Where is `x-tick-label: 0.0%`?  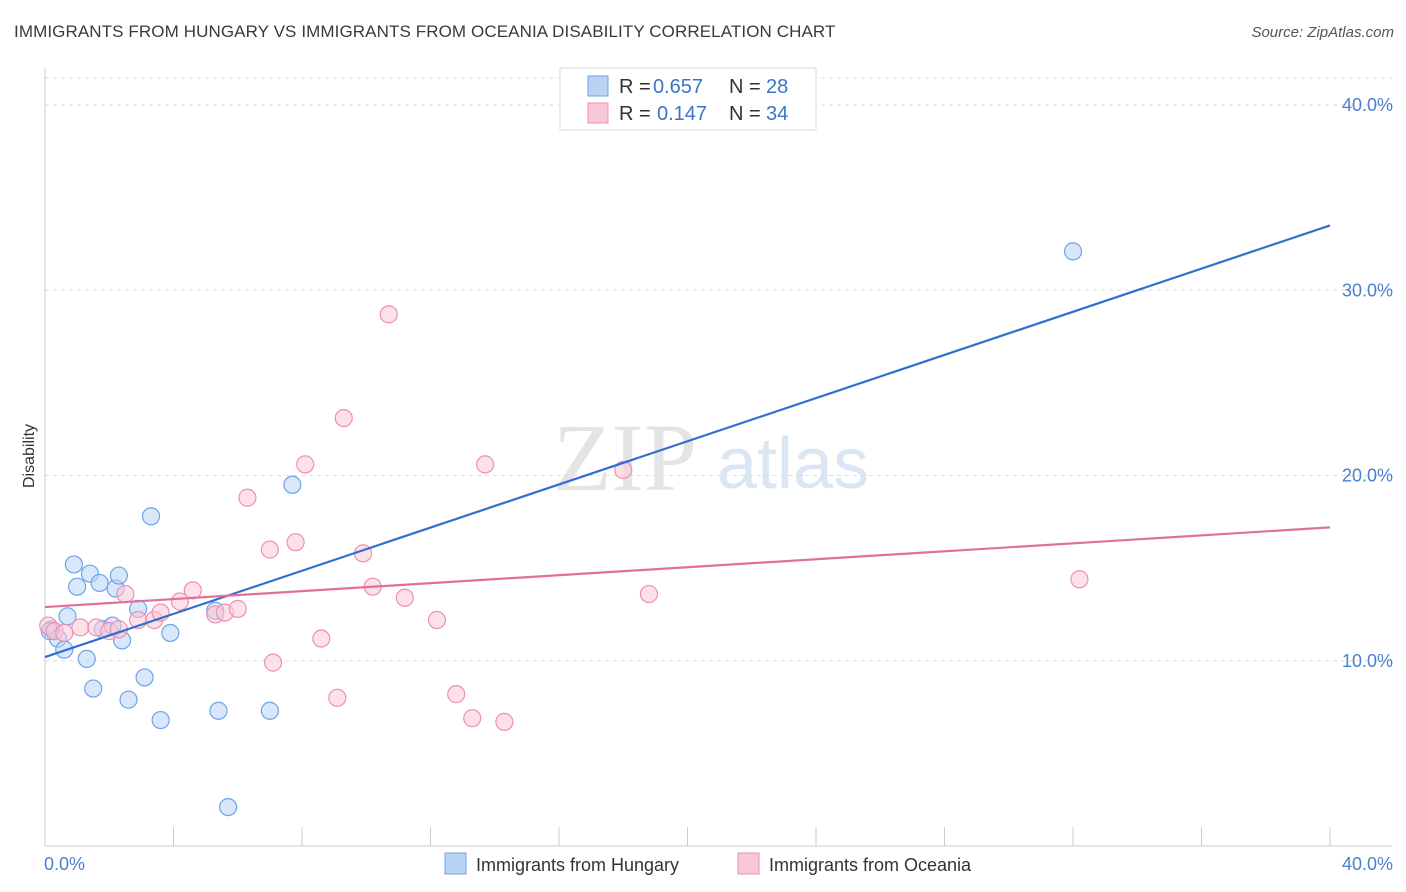
x-tick-label: 0.0% is located at coordinates (64, 864).